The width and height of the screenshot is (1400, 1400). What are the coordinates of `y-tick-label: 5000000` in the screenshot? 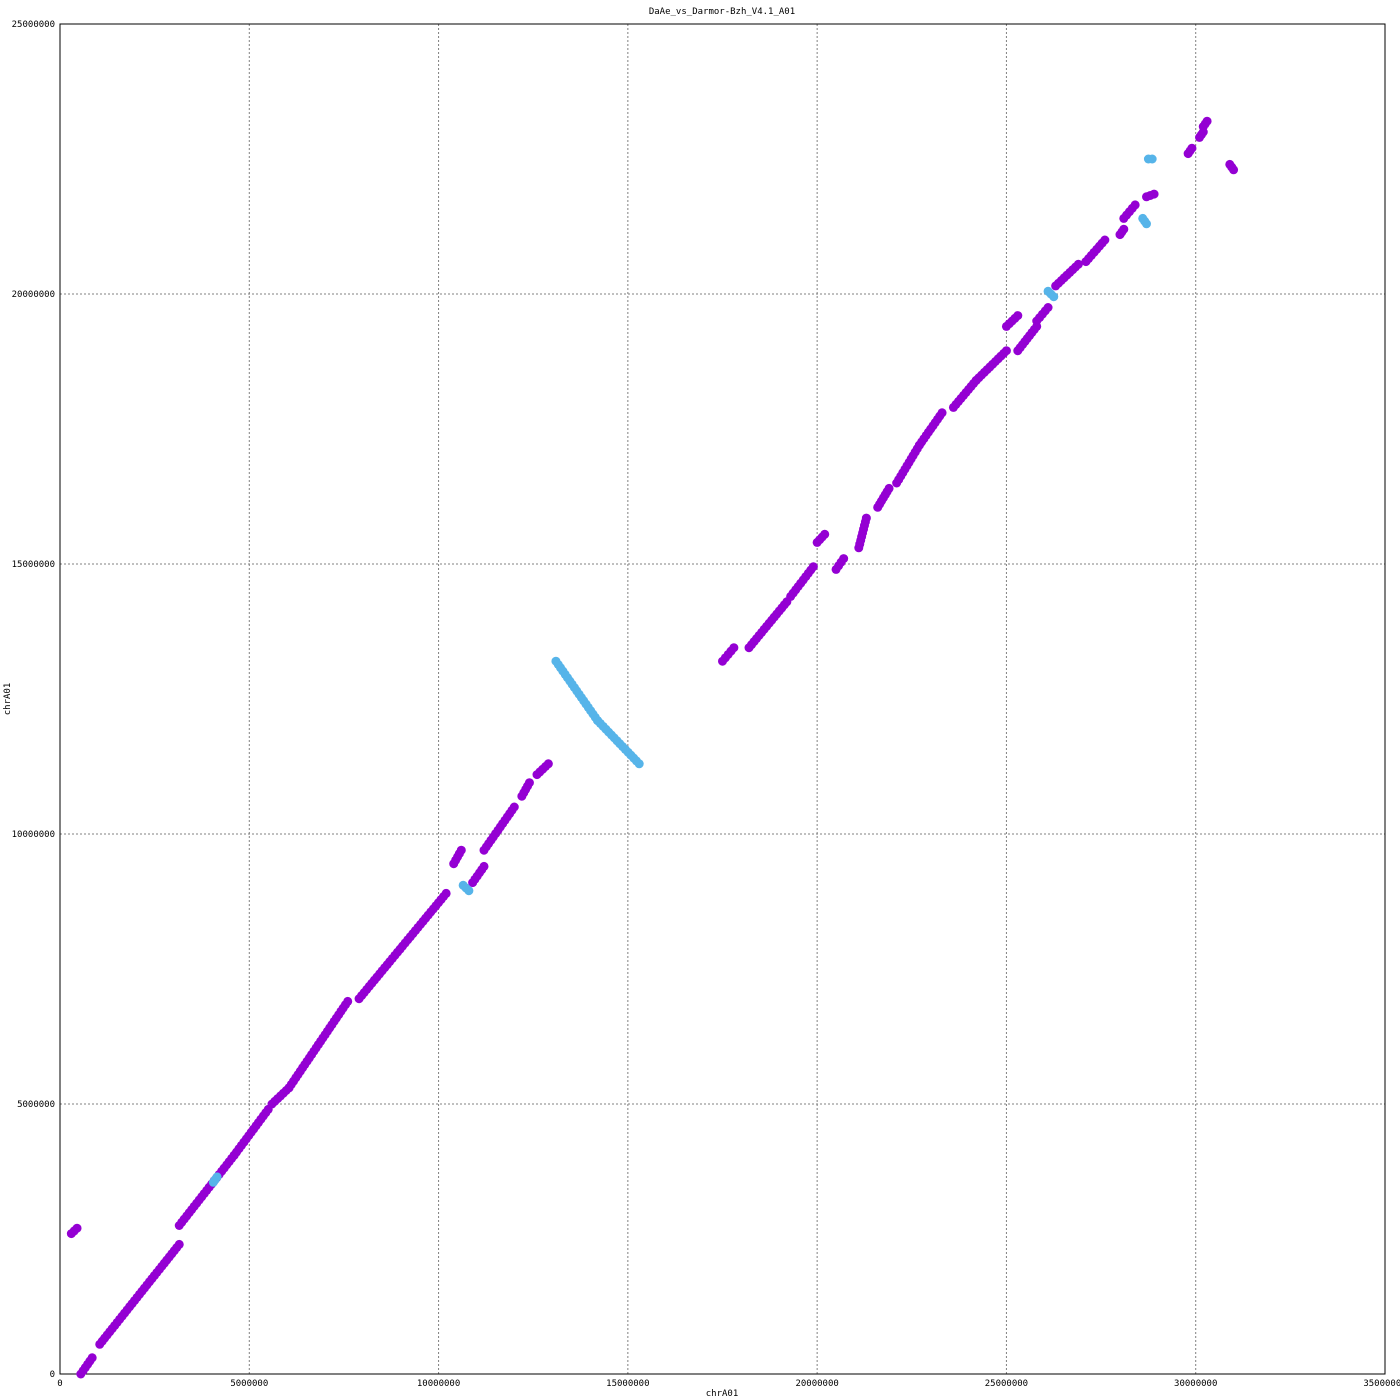 It's located at (36, 1105).